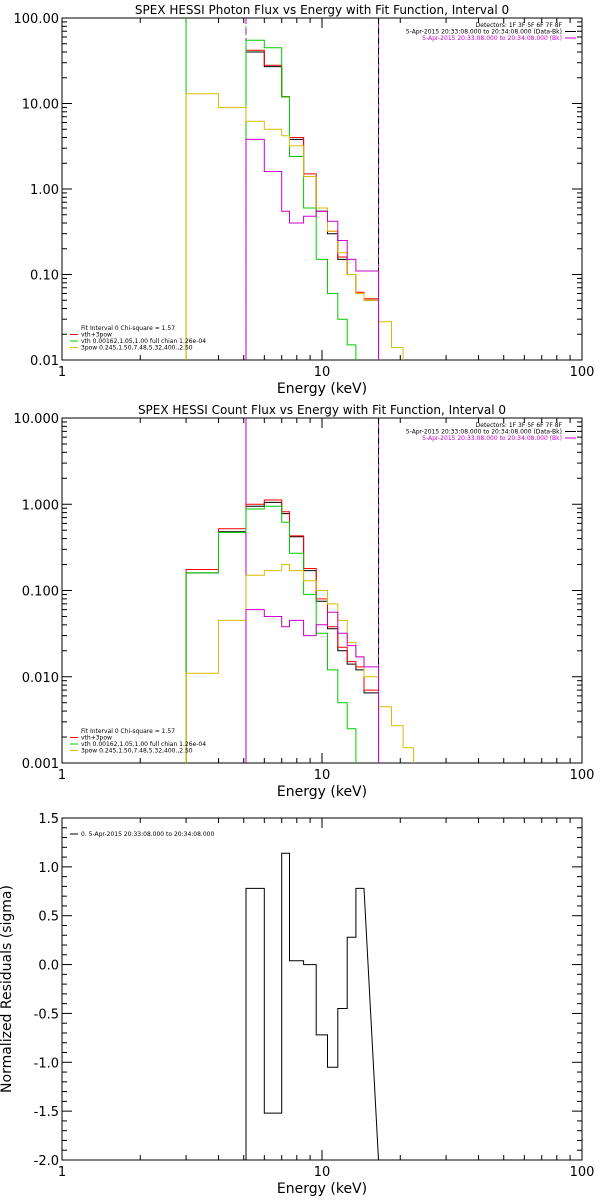 The width and height of the screenshot is (600, 1200). I want to click on y-tick-label: 10.000, so click(37, 419).